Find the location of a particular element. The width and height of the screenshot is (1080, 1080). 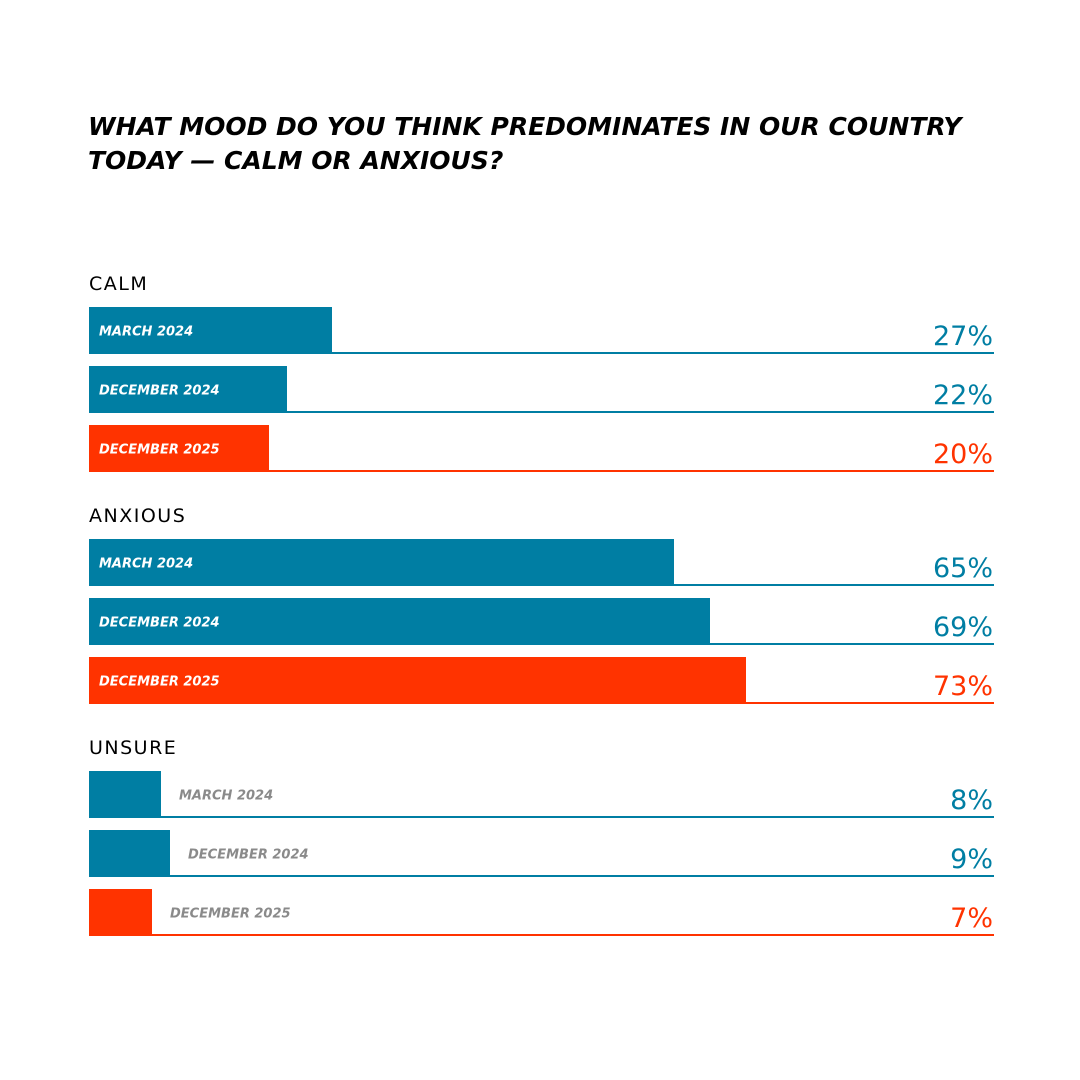

bar-value-label: 27% is located at coordinates (963, 336).